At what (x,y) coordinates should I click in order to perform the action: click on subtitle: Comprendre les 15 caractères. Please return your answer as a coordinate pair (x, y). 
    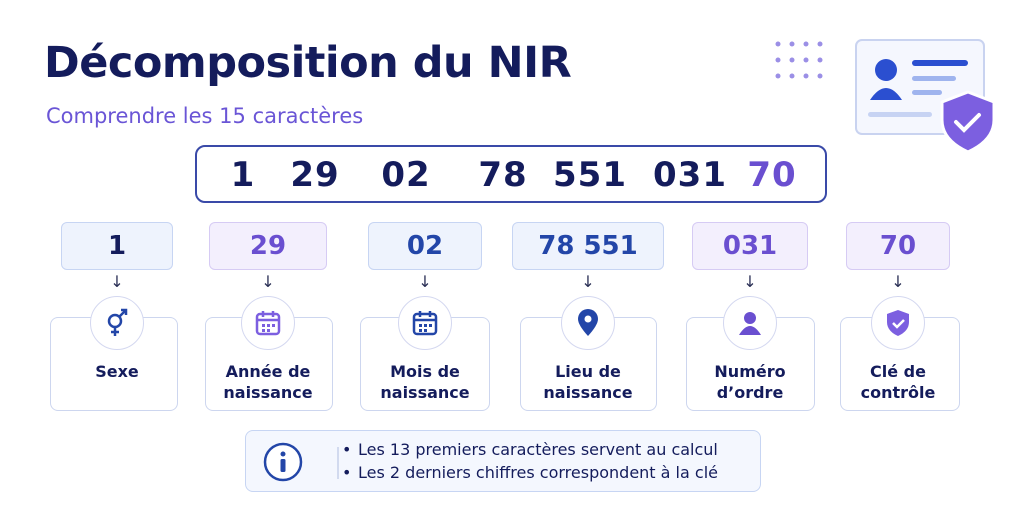
    Looking at the image, I should click on (205, 116).